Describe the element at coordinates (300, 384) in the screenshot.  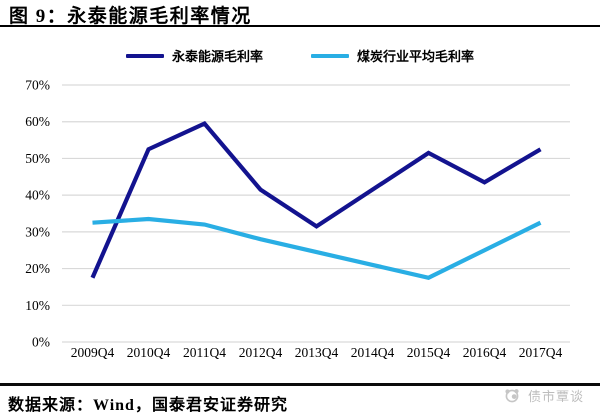
I see `footer-divider` at that location.